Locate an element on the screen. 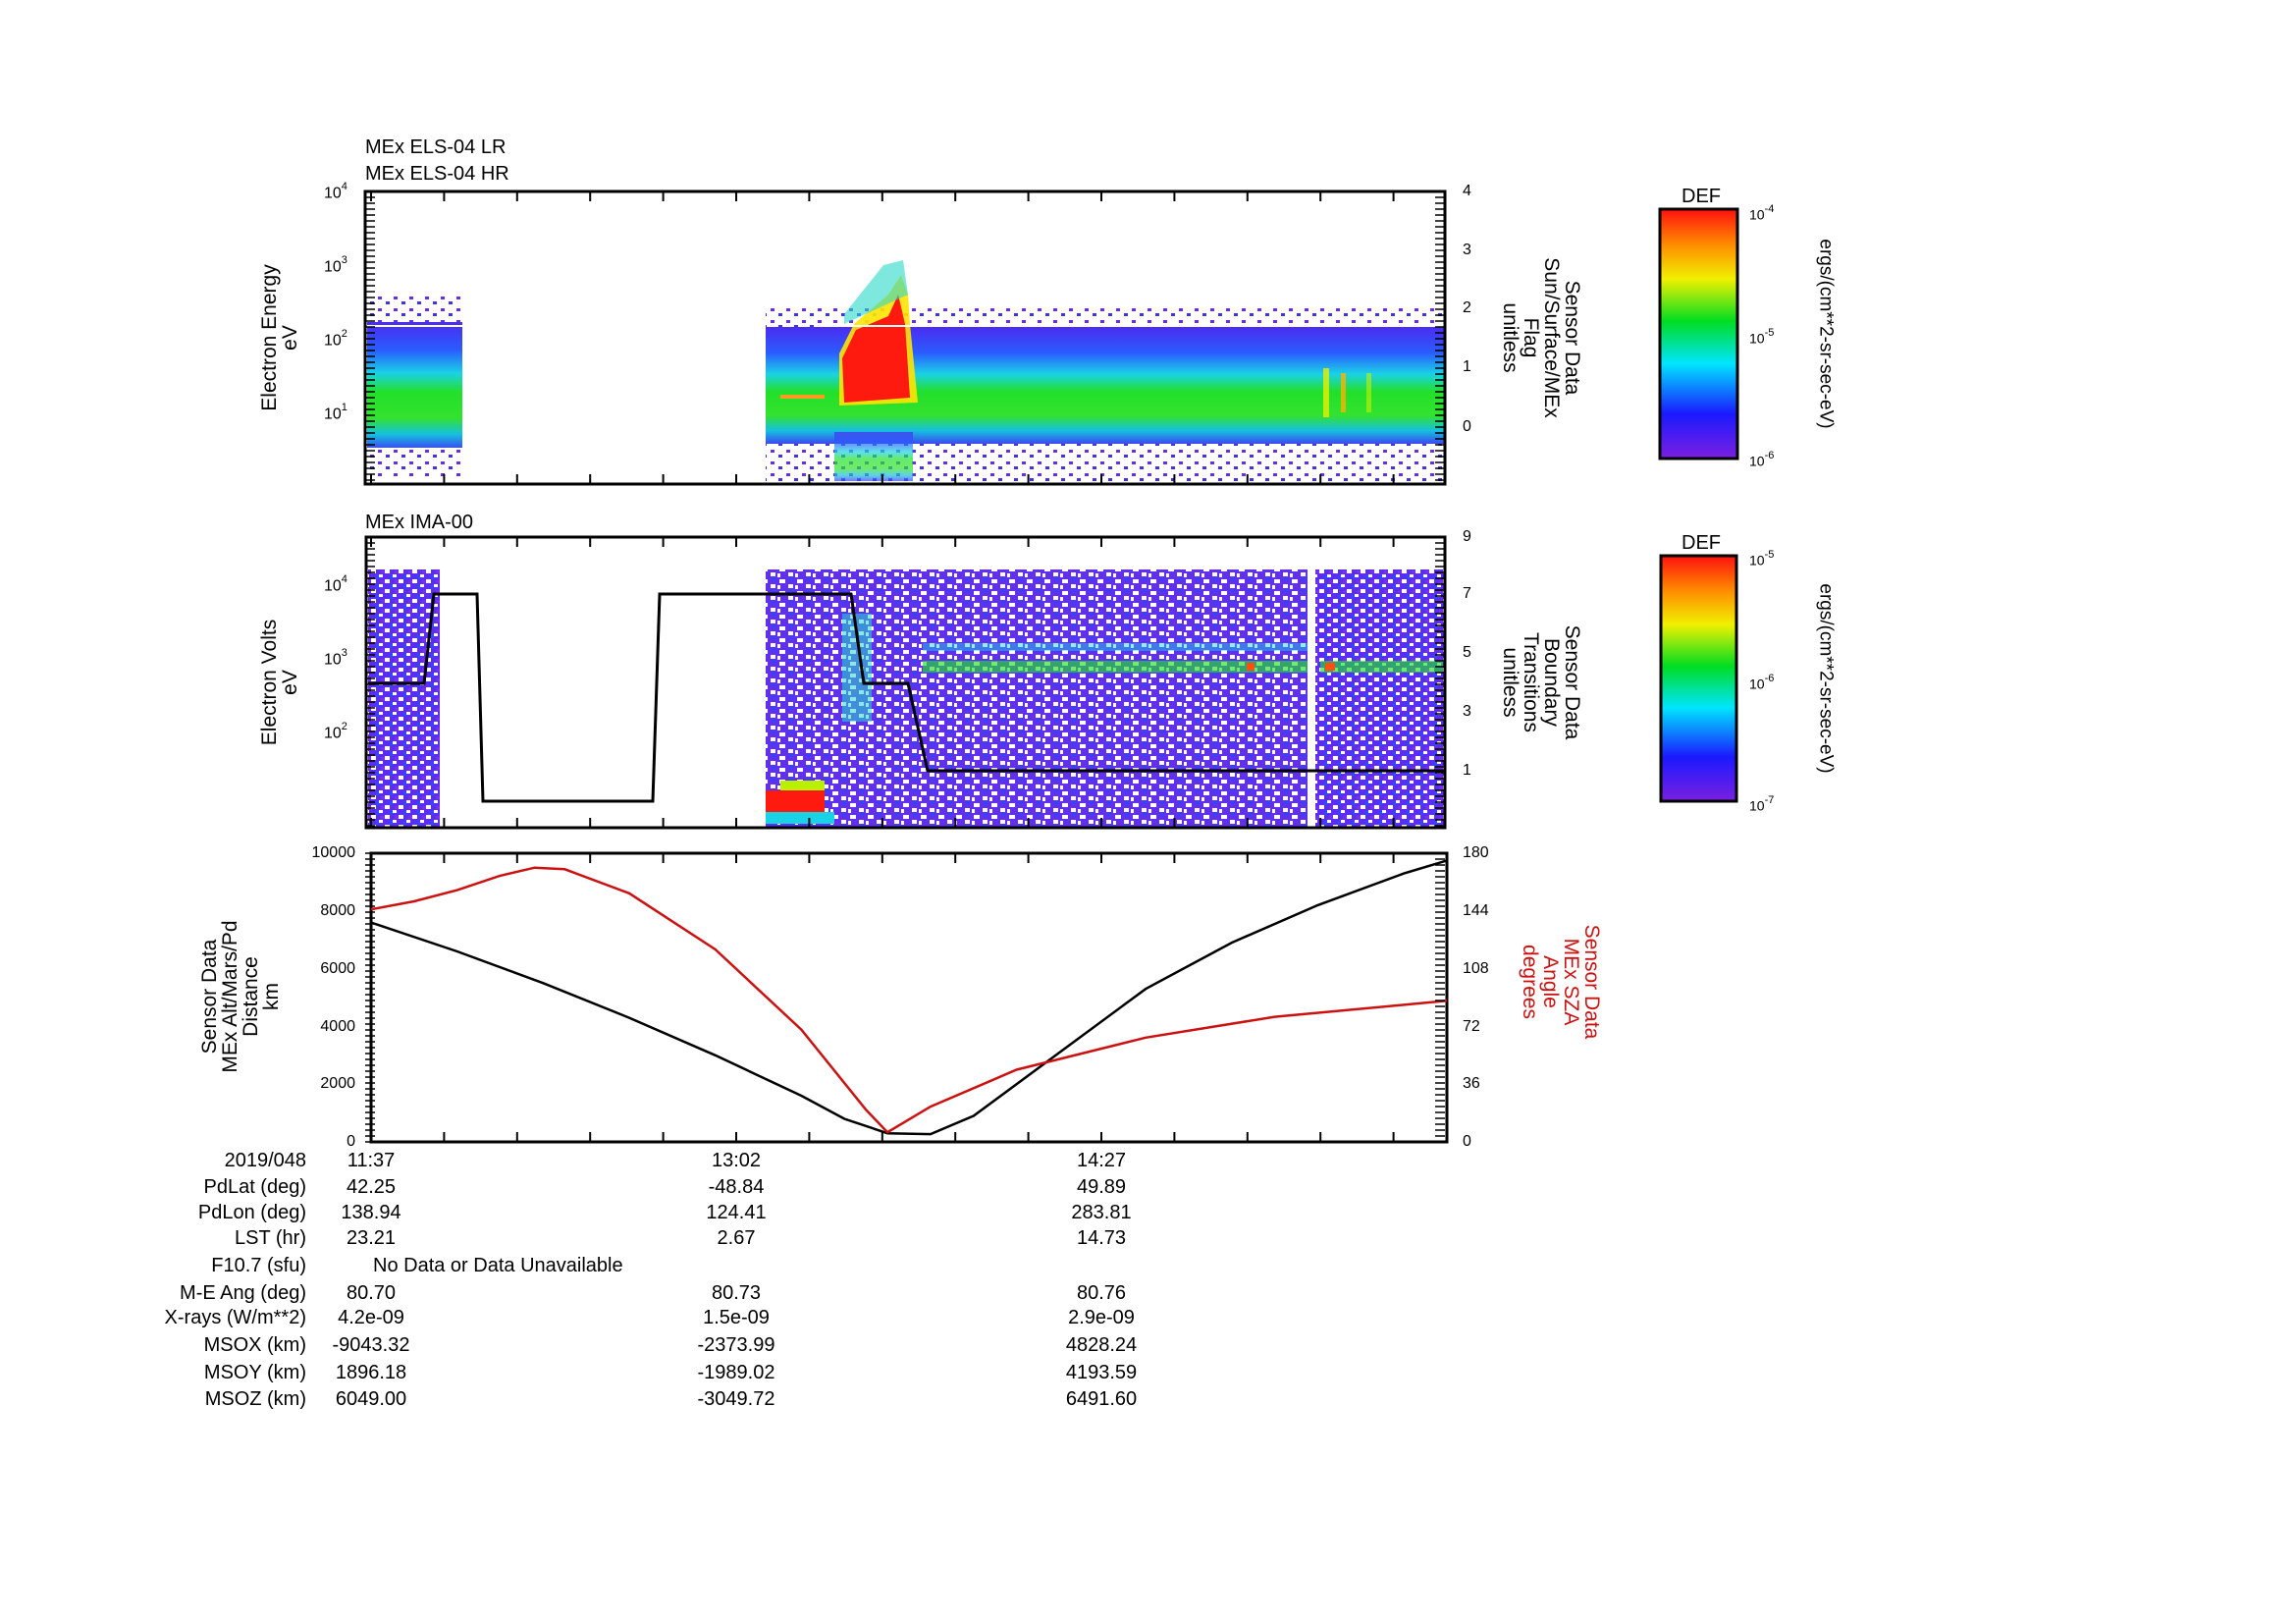 Image resolution: width=2296 pixels, height=1623 pixels. orbit-ytick: 10000 is located at coordinates (333, 852).